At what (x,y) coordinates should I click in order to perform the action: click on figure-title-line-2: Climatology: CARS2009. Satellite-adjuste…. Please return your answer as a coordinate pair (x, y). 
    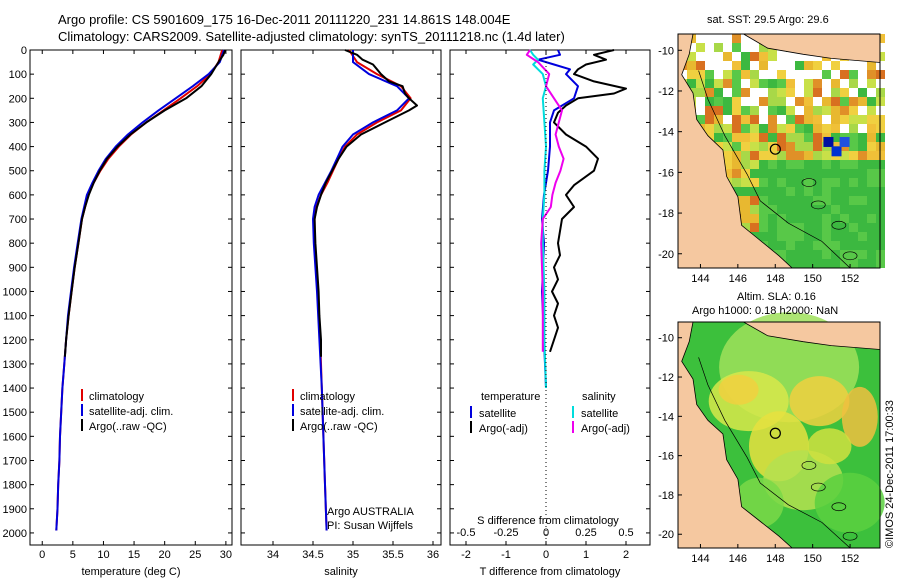
    Looking at the image, I should click on (311, 36).